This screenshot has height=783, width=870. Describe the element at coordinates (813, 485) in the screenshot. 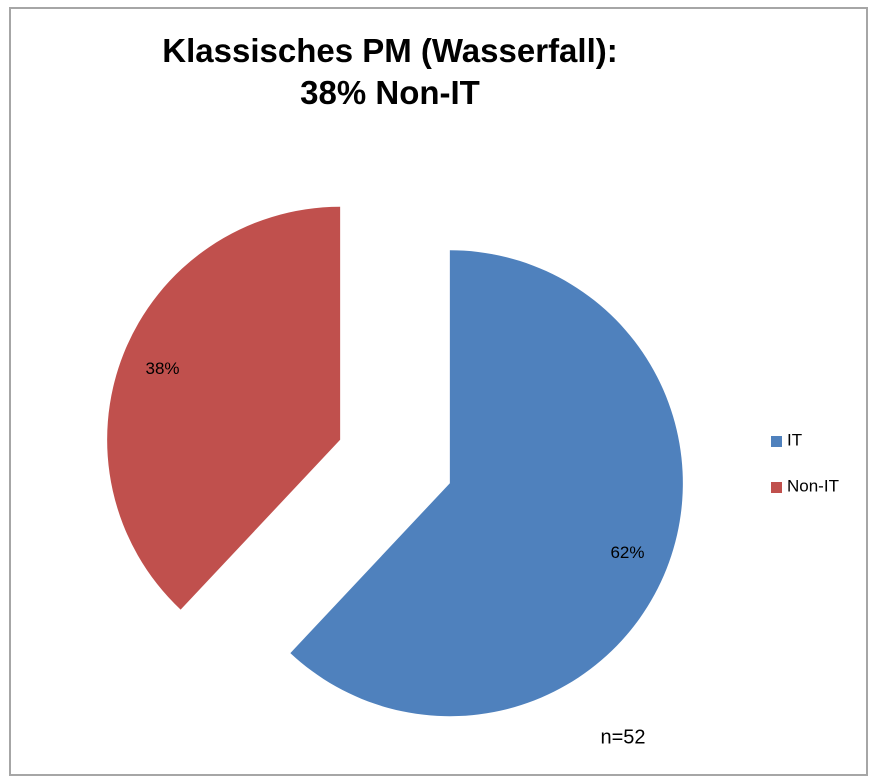

I see `legend-label: Non-IT` at that location.